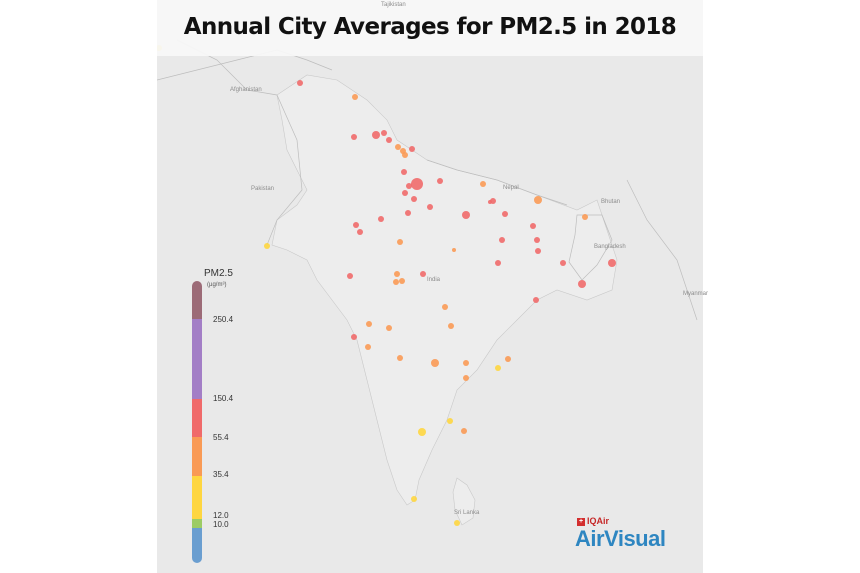 The height and width of the screenshot is (573, 860). What do you see at coordinates (197, 418) in the screenshot?
I see `legend-band-unhealthy` at bounding box center [197, 418].